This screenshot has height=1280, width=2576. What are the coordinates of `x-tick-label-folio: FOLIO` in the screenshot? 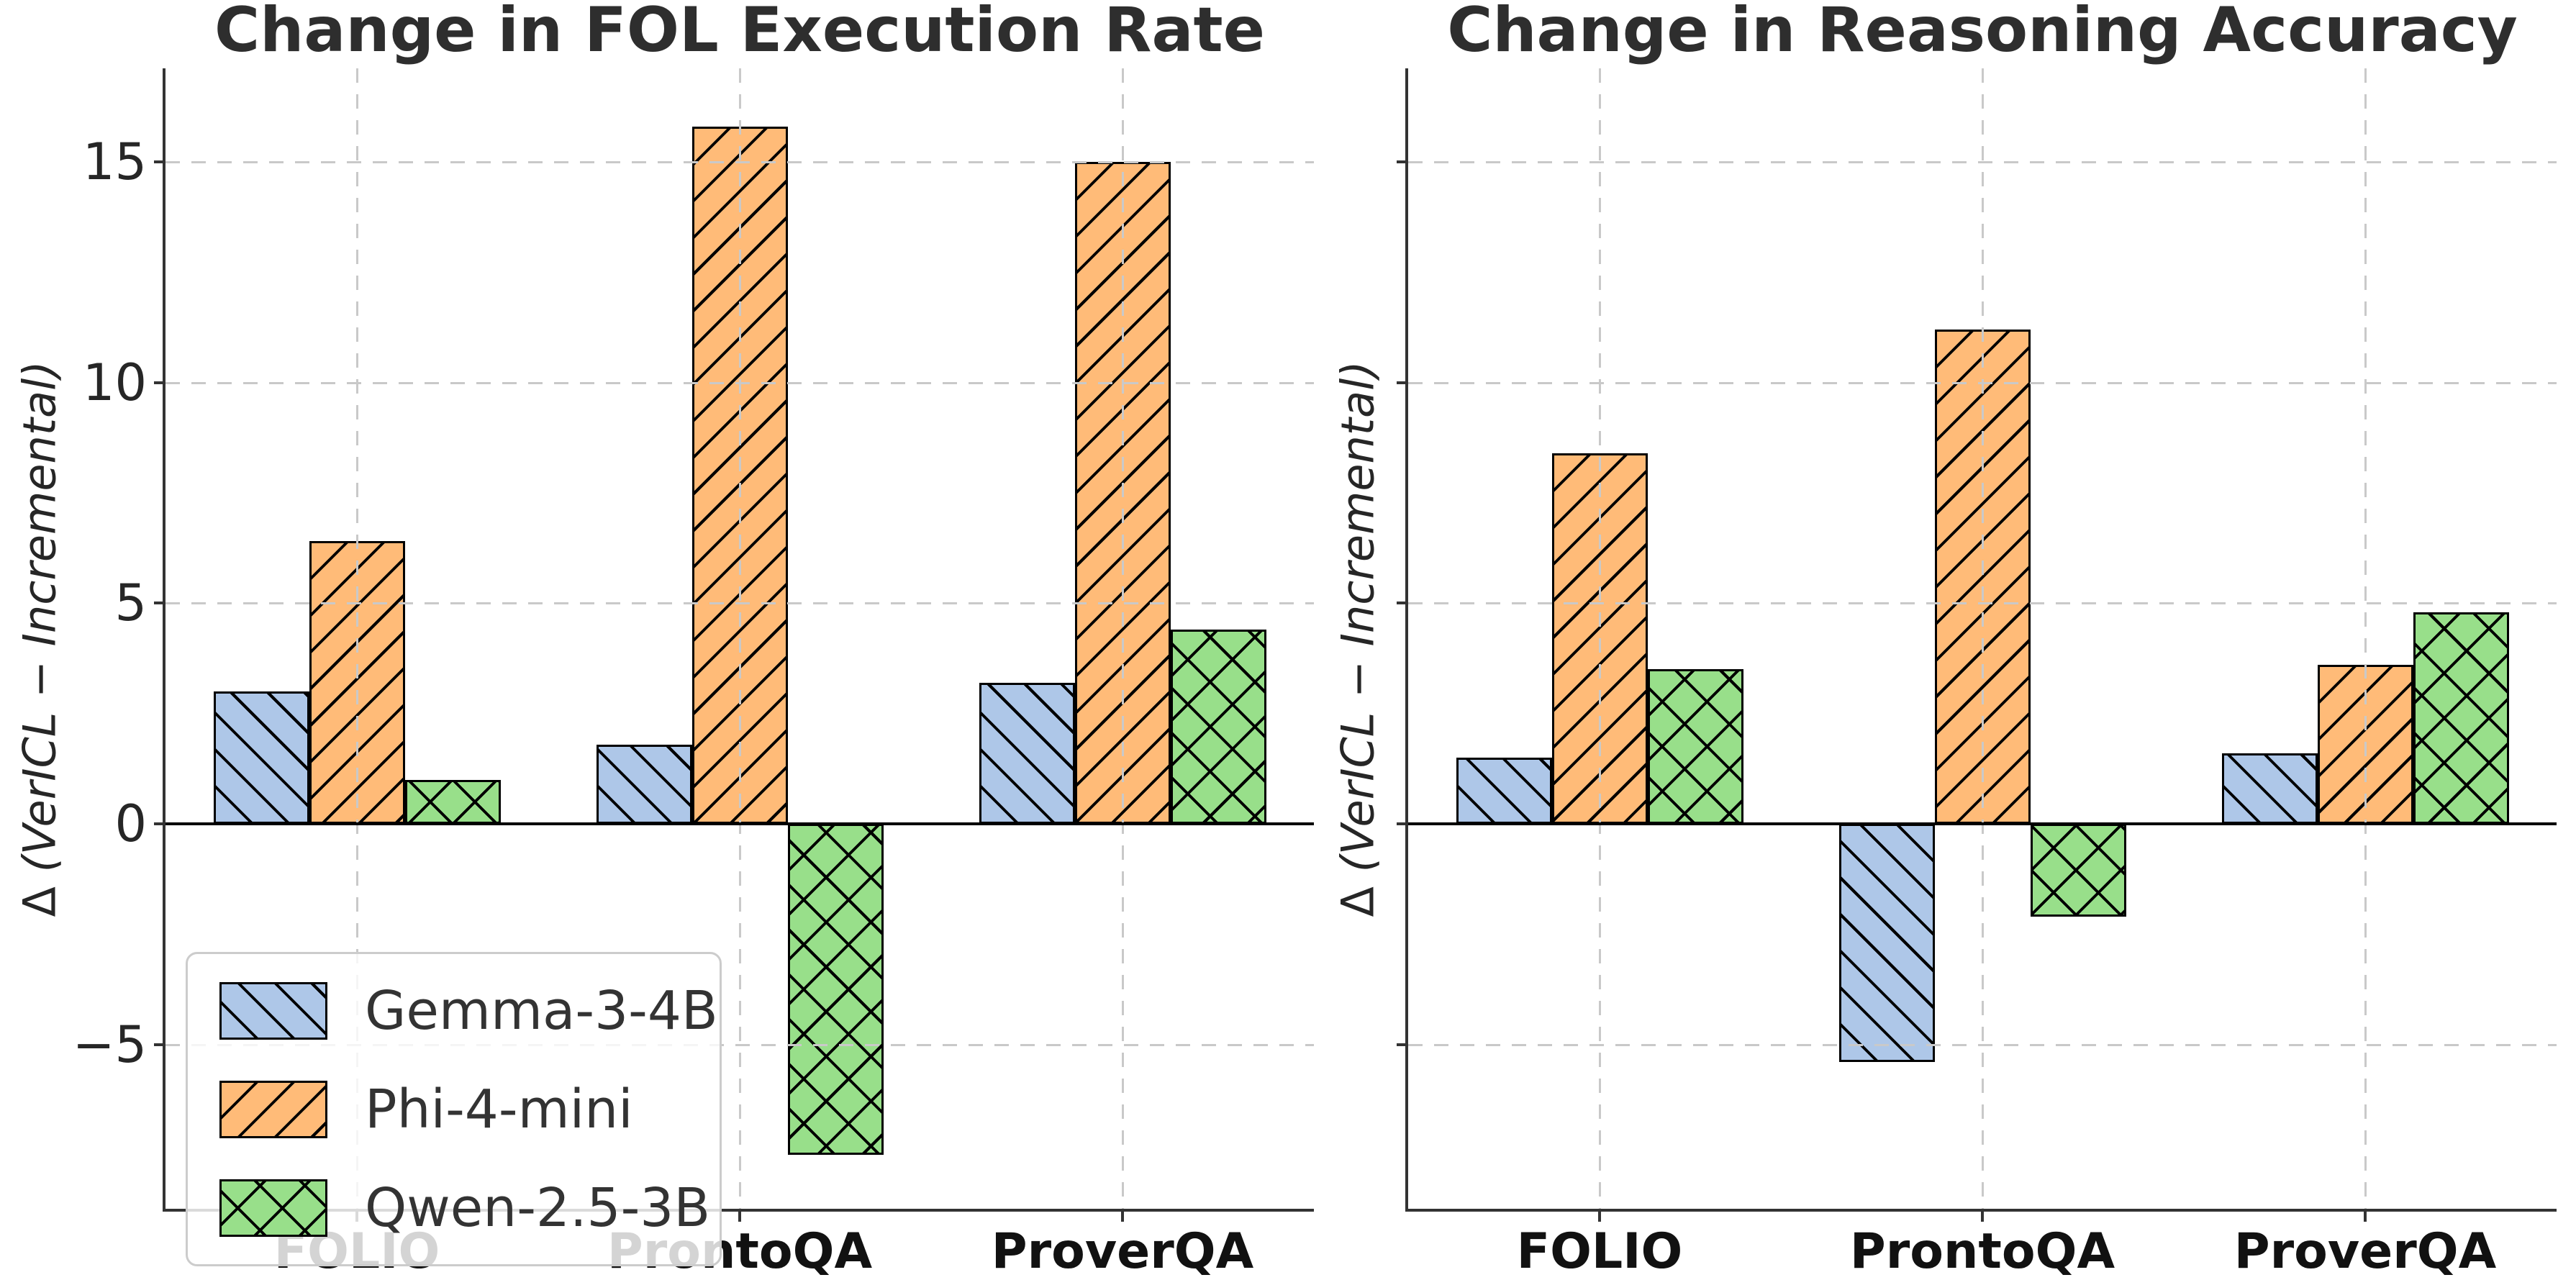 It's located at (1599, 1251).